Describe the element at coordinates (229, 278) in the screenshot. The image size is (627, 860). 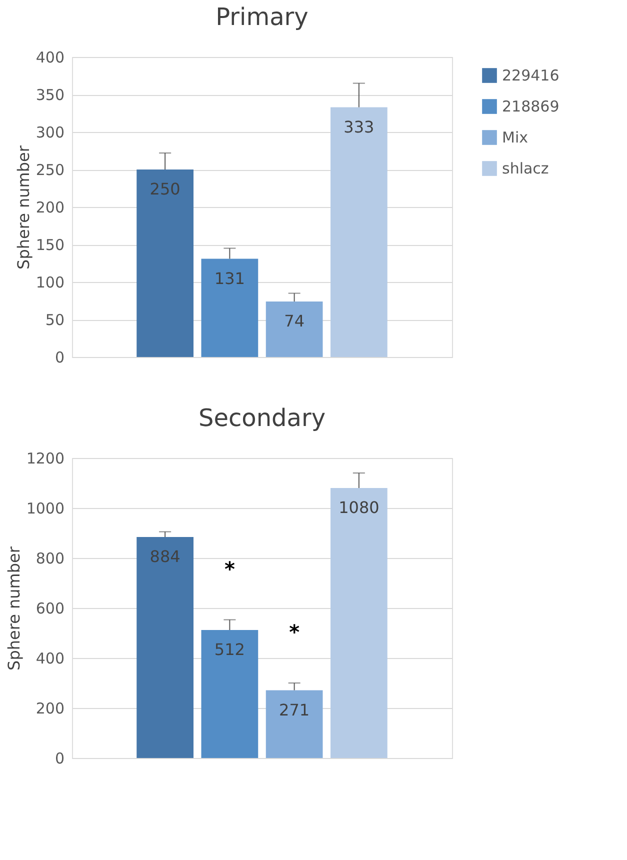
I see `data-label: 131` at that location.